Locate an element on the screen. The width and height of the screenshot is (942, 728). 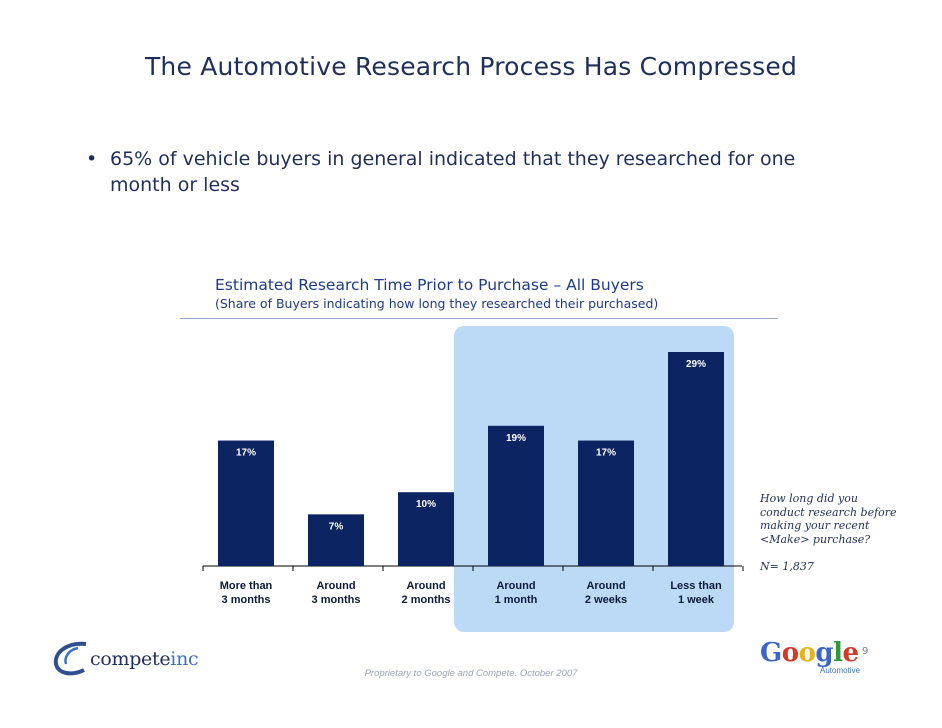
category-label: 1 month is located at coordinates (516, 600).